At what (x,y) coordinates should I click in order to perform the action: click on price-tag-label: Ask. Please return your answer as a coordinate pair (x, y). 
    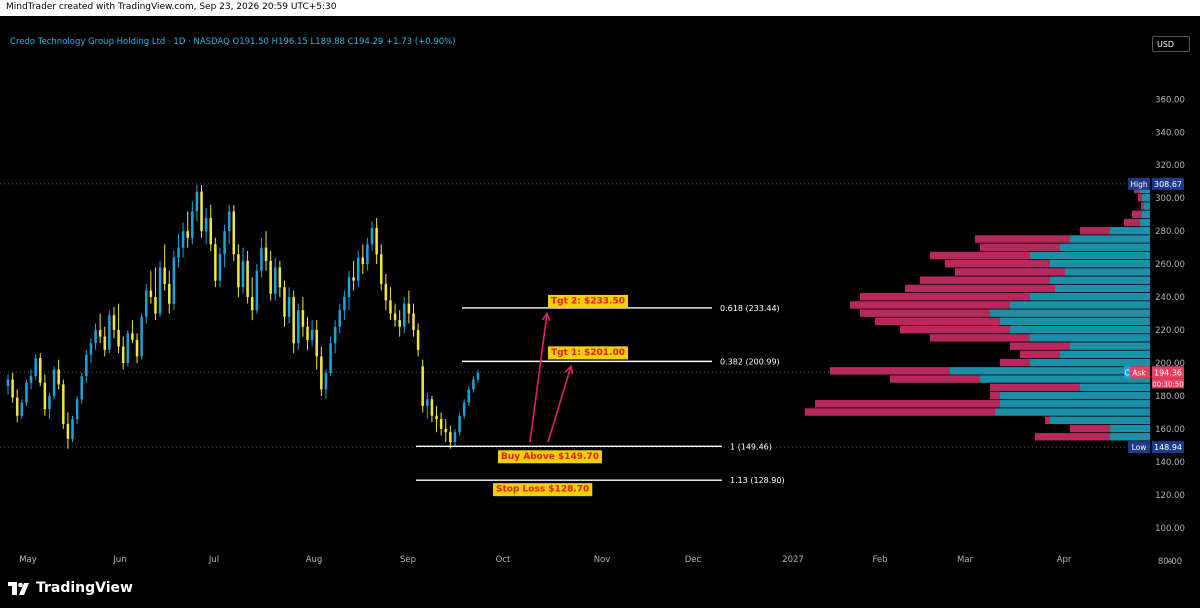
    Looking at the image, I should click on (1139, 372).